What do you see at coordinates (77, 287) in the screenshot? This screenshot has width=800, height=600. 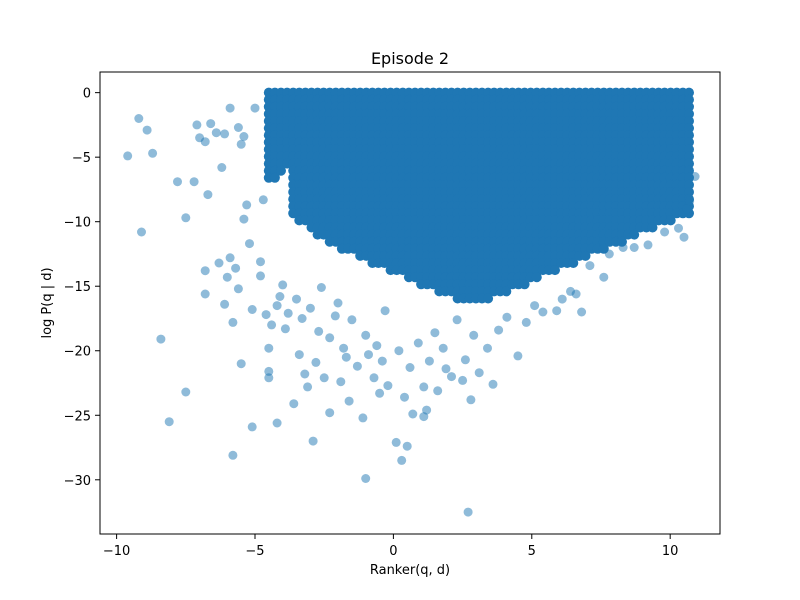 I see `y-tick-label: −15` at bounding box center [77, 287].